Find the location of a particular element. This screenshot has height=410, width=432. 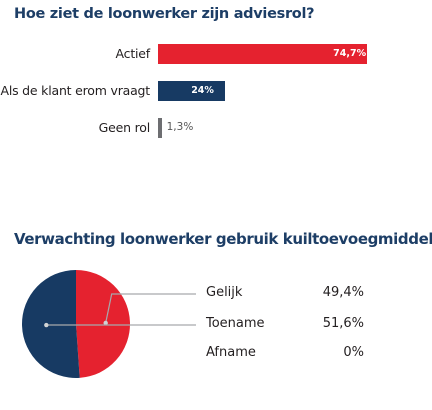

legend-value: 0% is located at coordinates (353, 352).